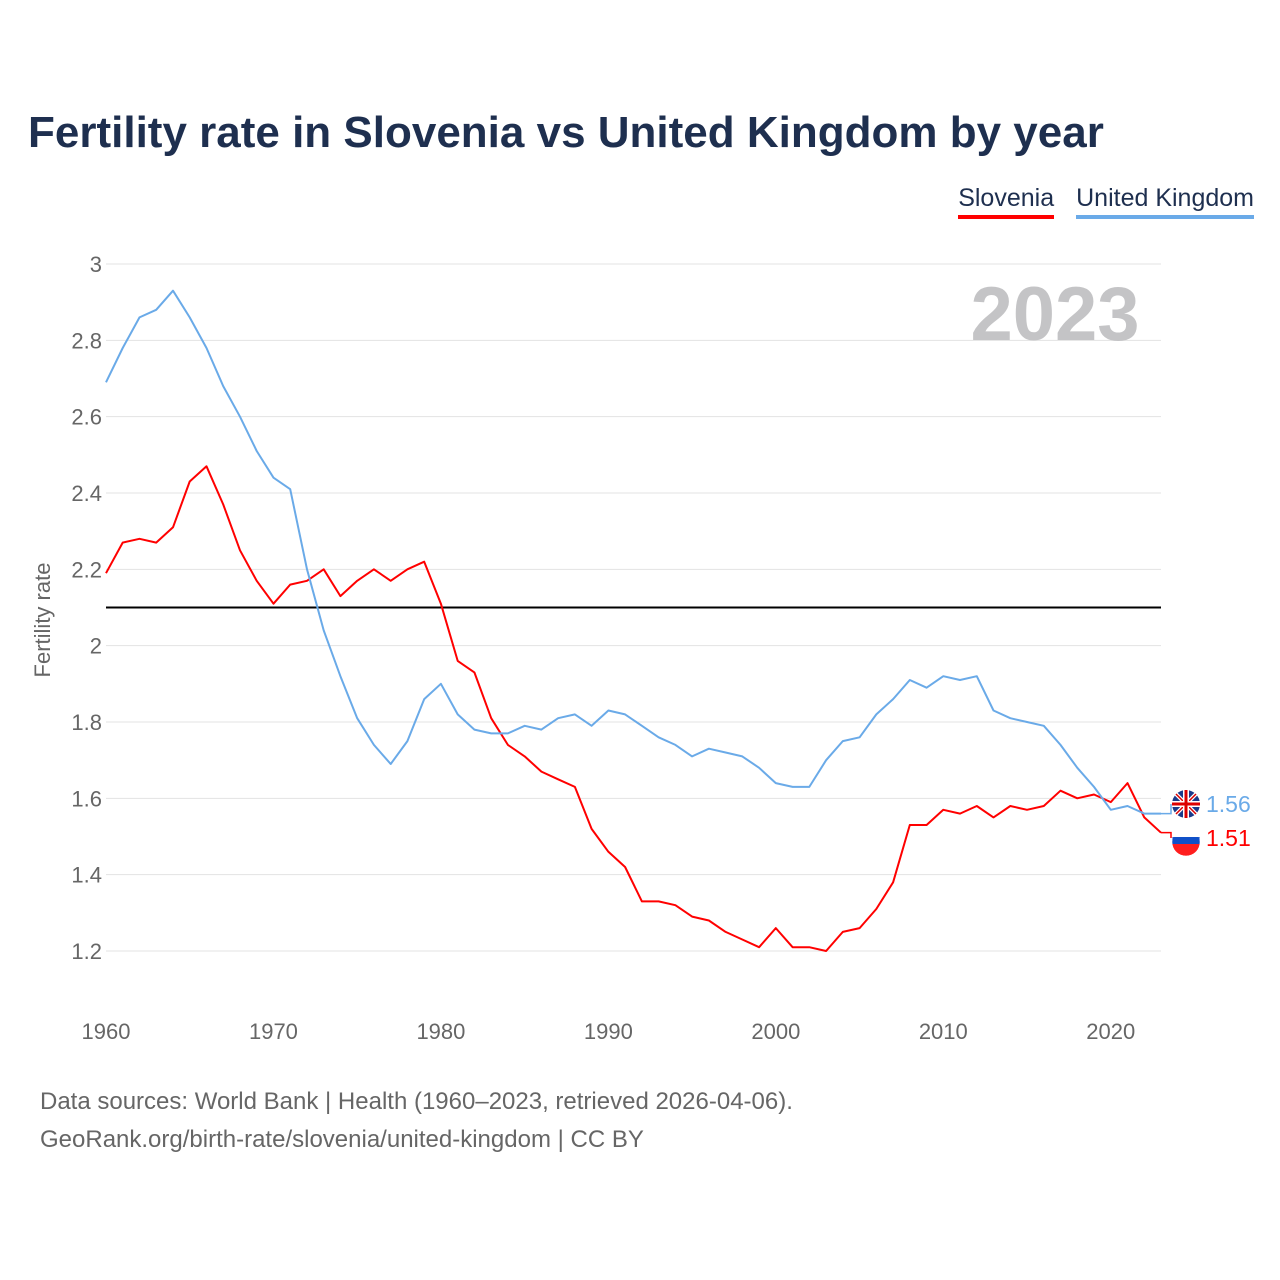  What do you see at coordinates (1006, 201) in the screenshot?
I see `legend-item-slovenia: Slovenia` at bounding box center [1006, 201].